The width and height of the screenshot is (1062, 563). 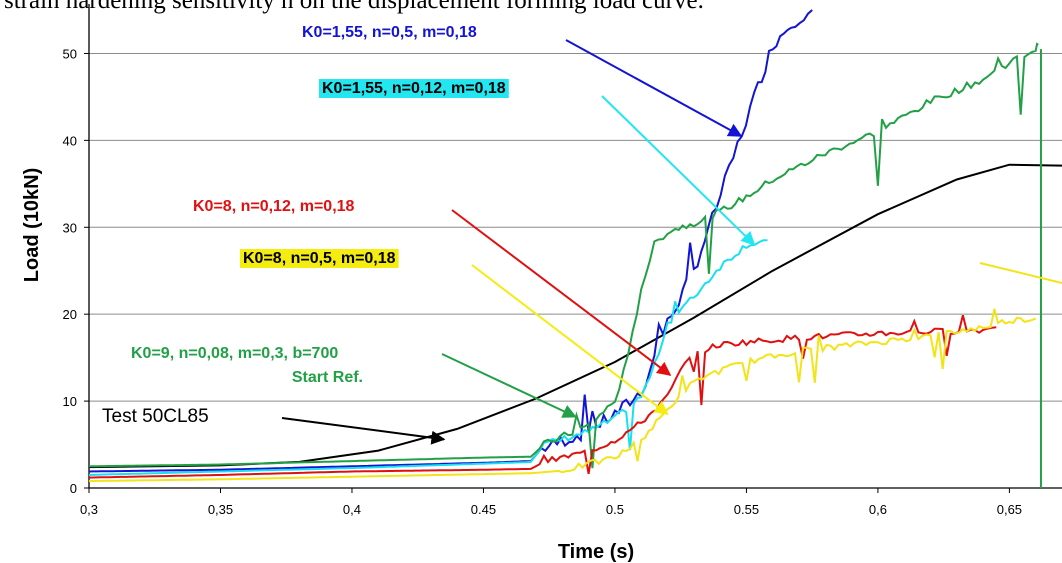 I want to click on y-tick-label: 40, so click(x=70, y=140).